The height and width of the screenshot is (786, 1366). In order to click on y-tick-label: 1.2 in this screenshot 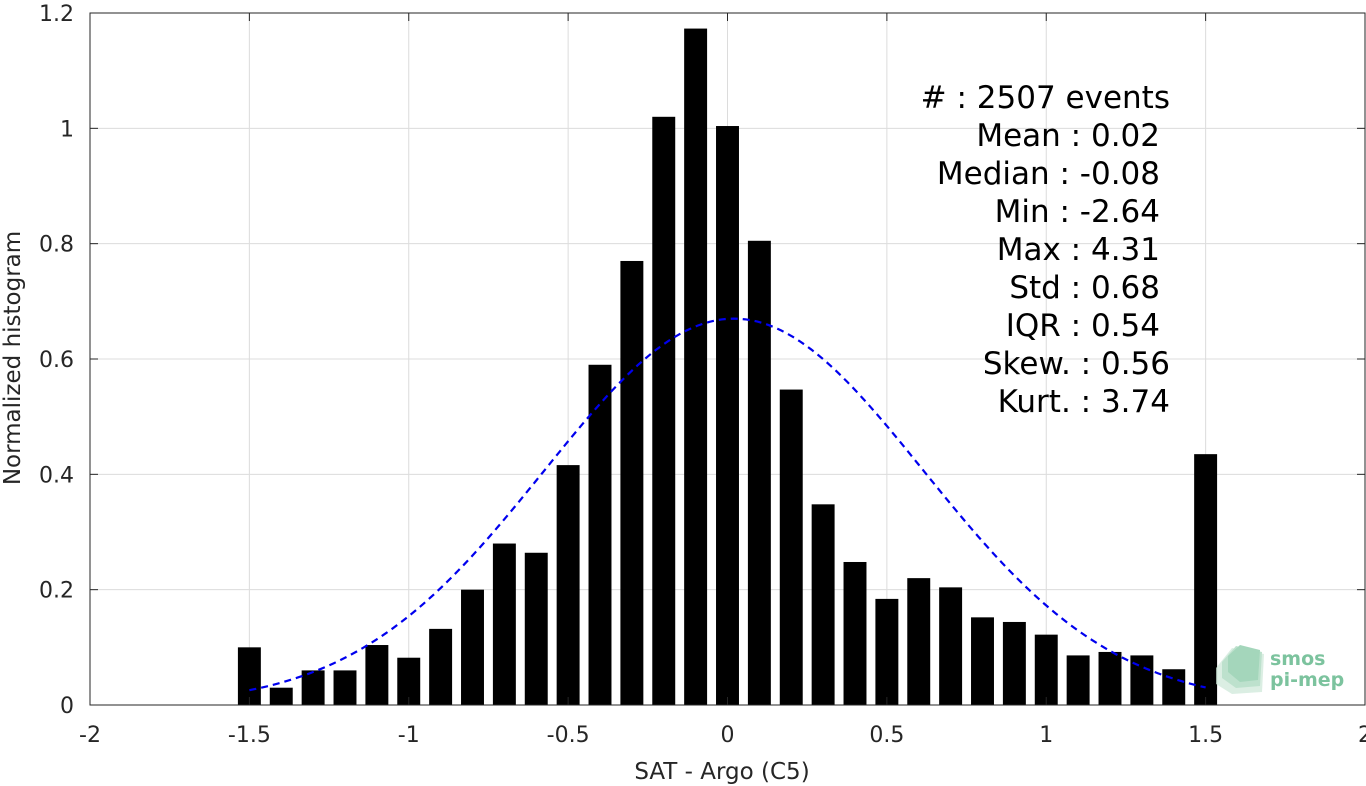, I will do `click(56, 14)`.